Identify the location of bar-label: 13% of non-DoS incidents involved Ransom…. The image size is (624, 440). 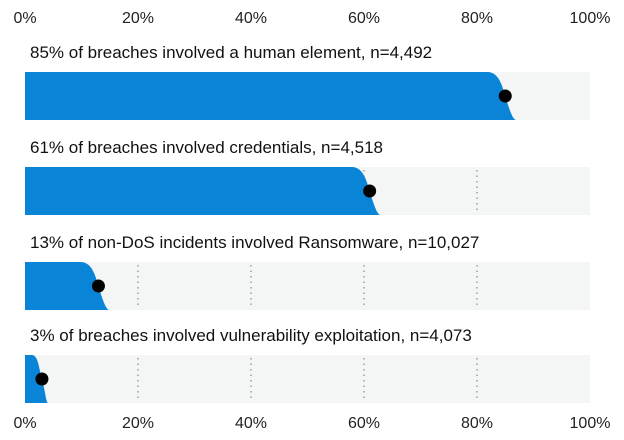
(254, 242).